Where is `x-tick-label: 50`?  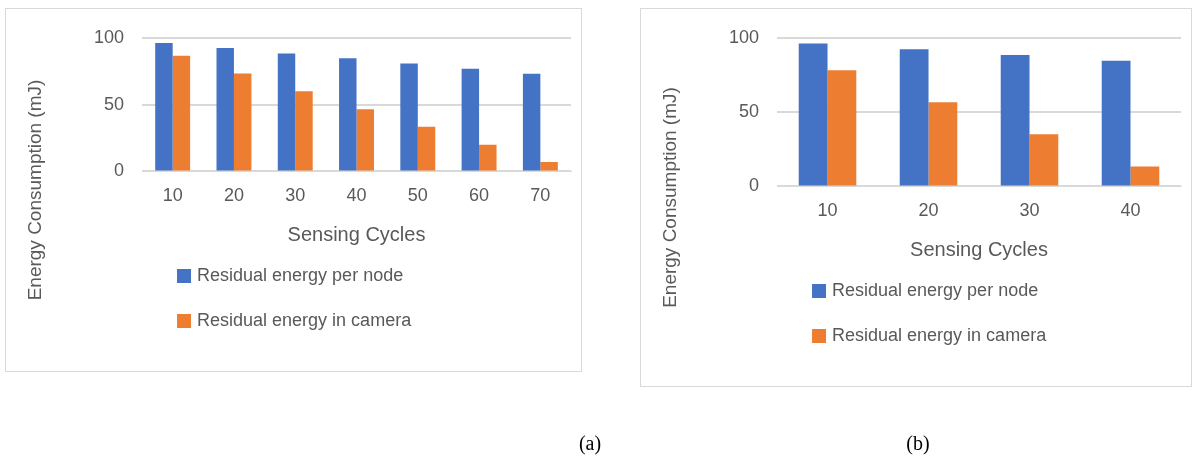
x-tick-label: 50 is located at coordinates (417, 195).